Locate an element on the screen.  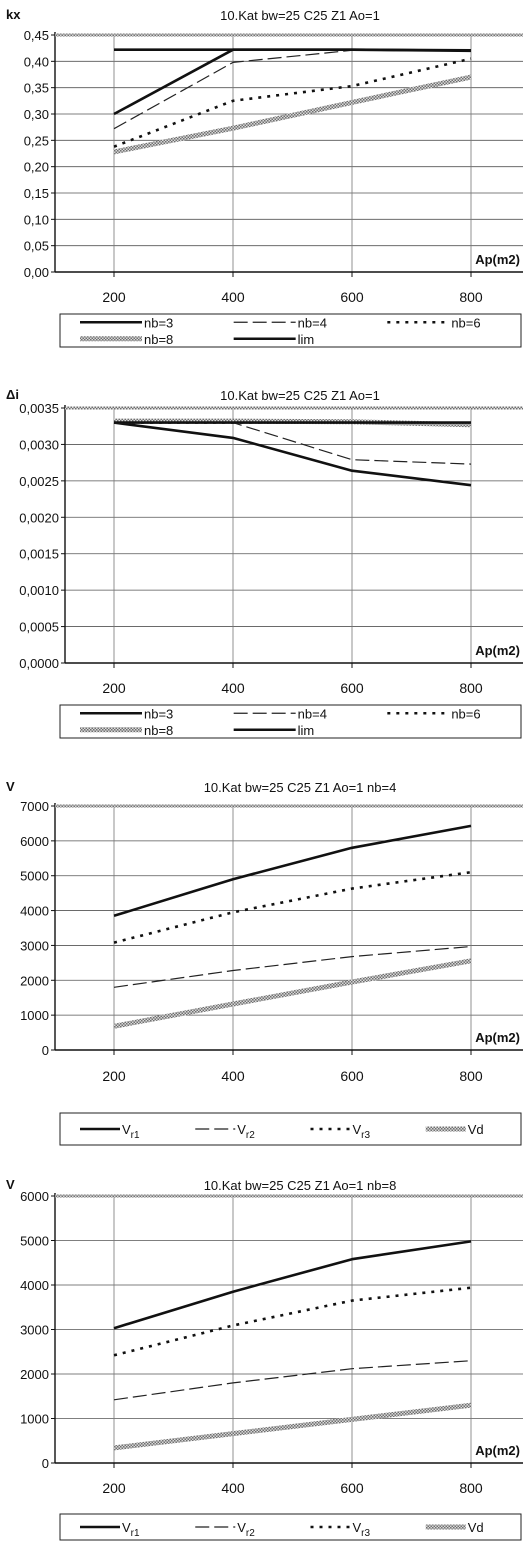
y-tick-label: 0,0005 is located at coordinates (39, 627).